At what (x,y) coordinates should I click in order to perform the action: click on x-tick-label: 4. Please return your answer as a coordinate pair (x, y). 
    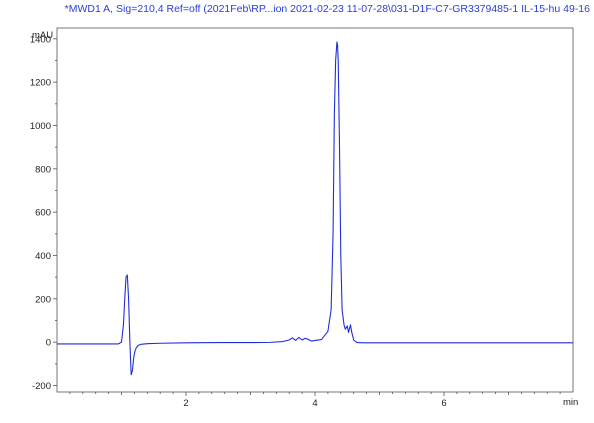
    Looking at the image, I should click on (314, 403).